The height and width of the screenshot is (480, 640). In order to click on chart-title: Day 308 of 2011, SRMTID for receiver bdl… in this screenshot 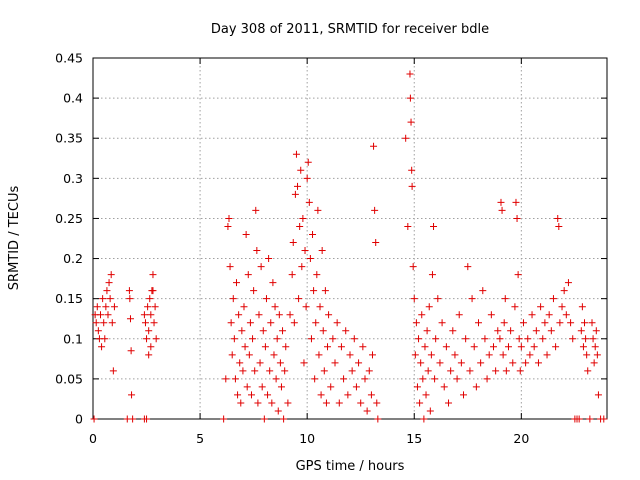, I will do `click(350, 29)`.